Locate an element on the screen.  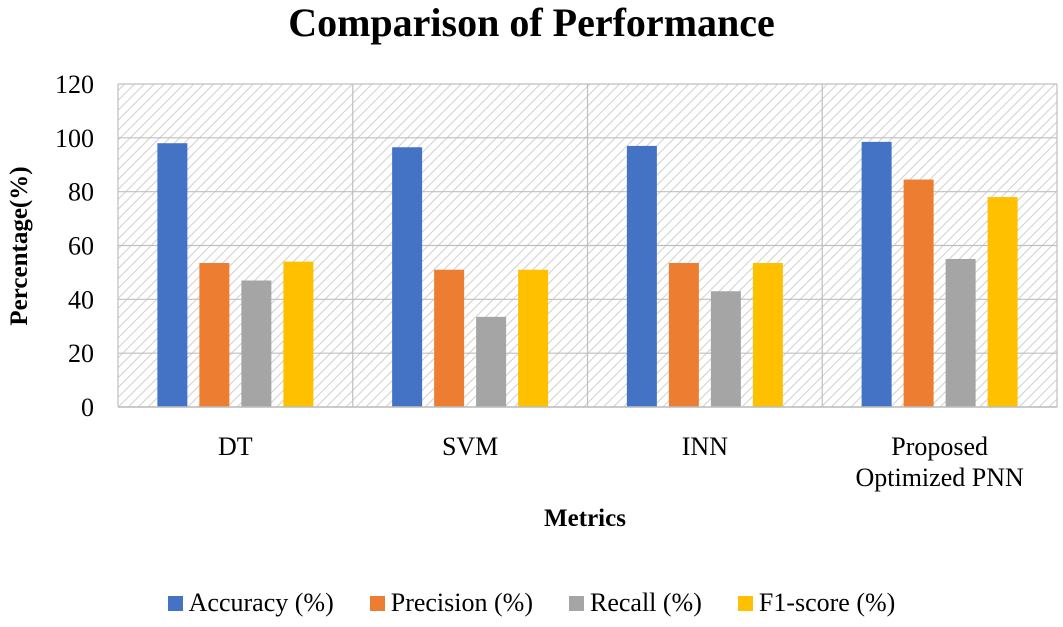
legend-label: Precision (%) is located at coordinates (461, 602).